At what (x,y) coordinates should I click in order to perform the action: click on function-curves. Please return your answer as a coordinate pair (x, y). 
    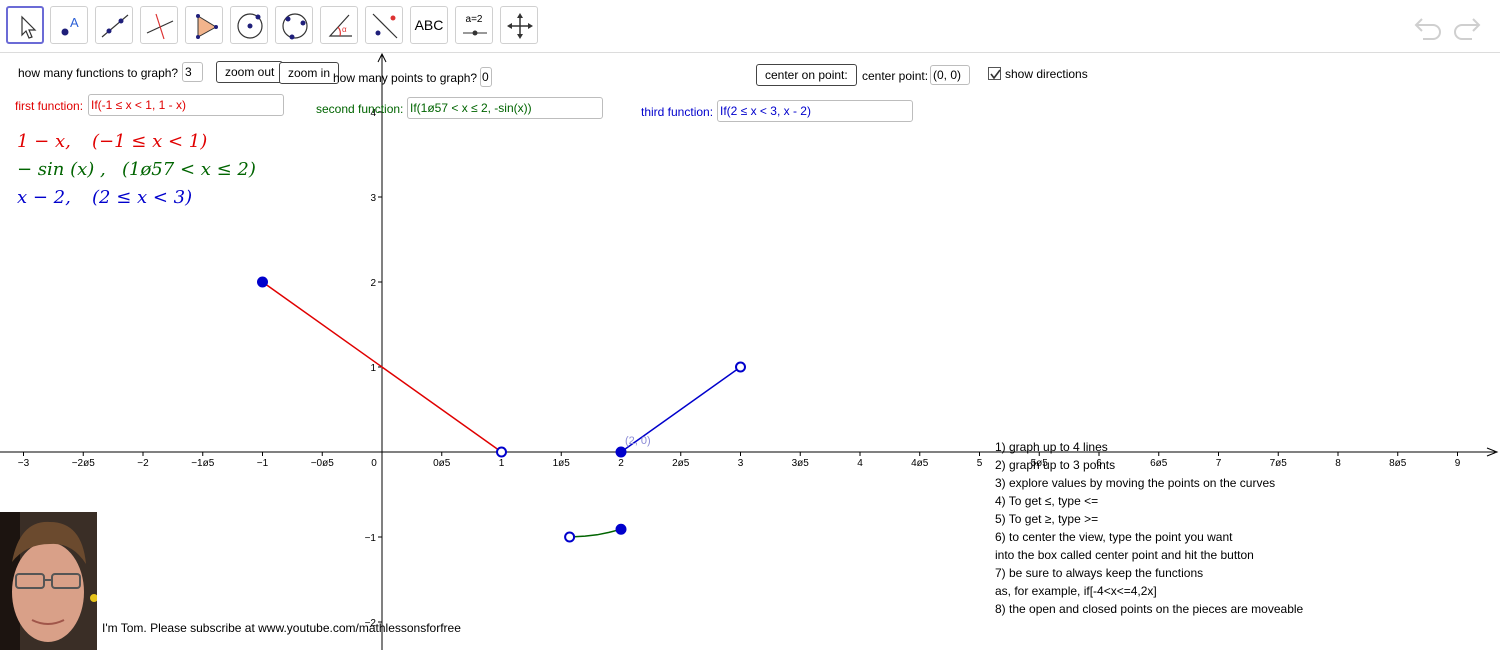
    Looking at the image, I should click on (501, 409).